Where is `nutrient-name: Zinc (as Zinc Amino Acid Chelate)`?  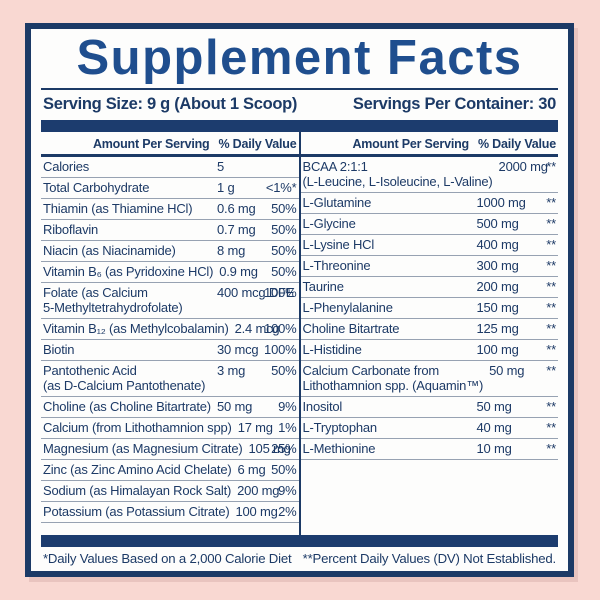
nutrient-name: Zinc (as Zinc Amino Acid Chelate) is located at coordinates (137, 470).